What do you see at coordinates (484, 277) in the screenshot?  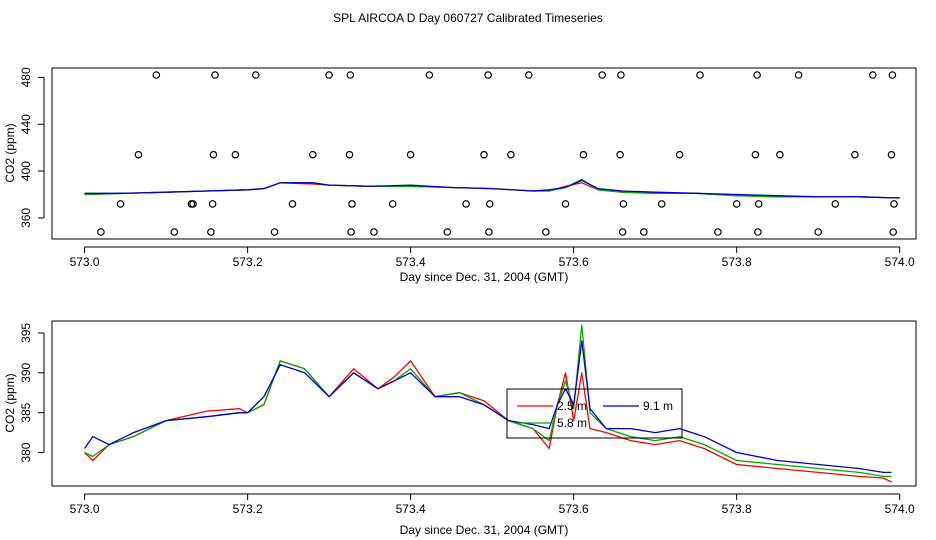 I see `top-x-axis-label: Day since Dec. 31, 2004 (GMT)` at bounding box center [484, 277].